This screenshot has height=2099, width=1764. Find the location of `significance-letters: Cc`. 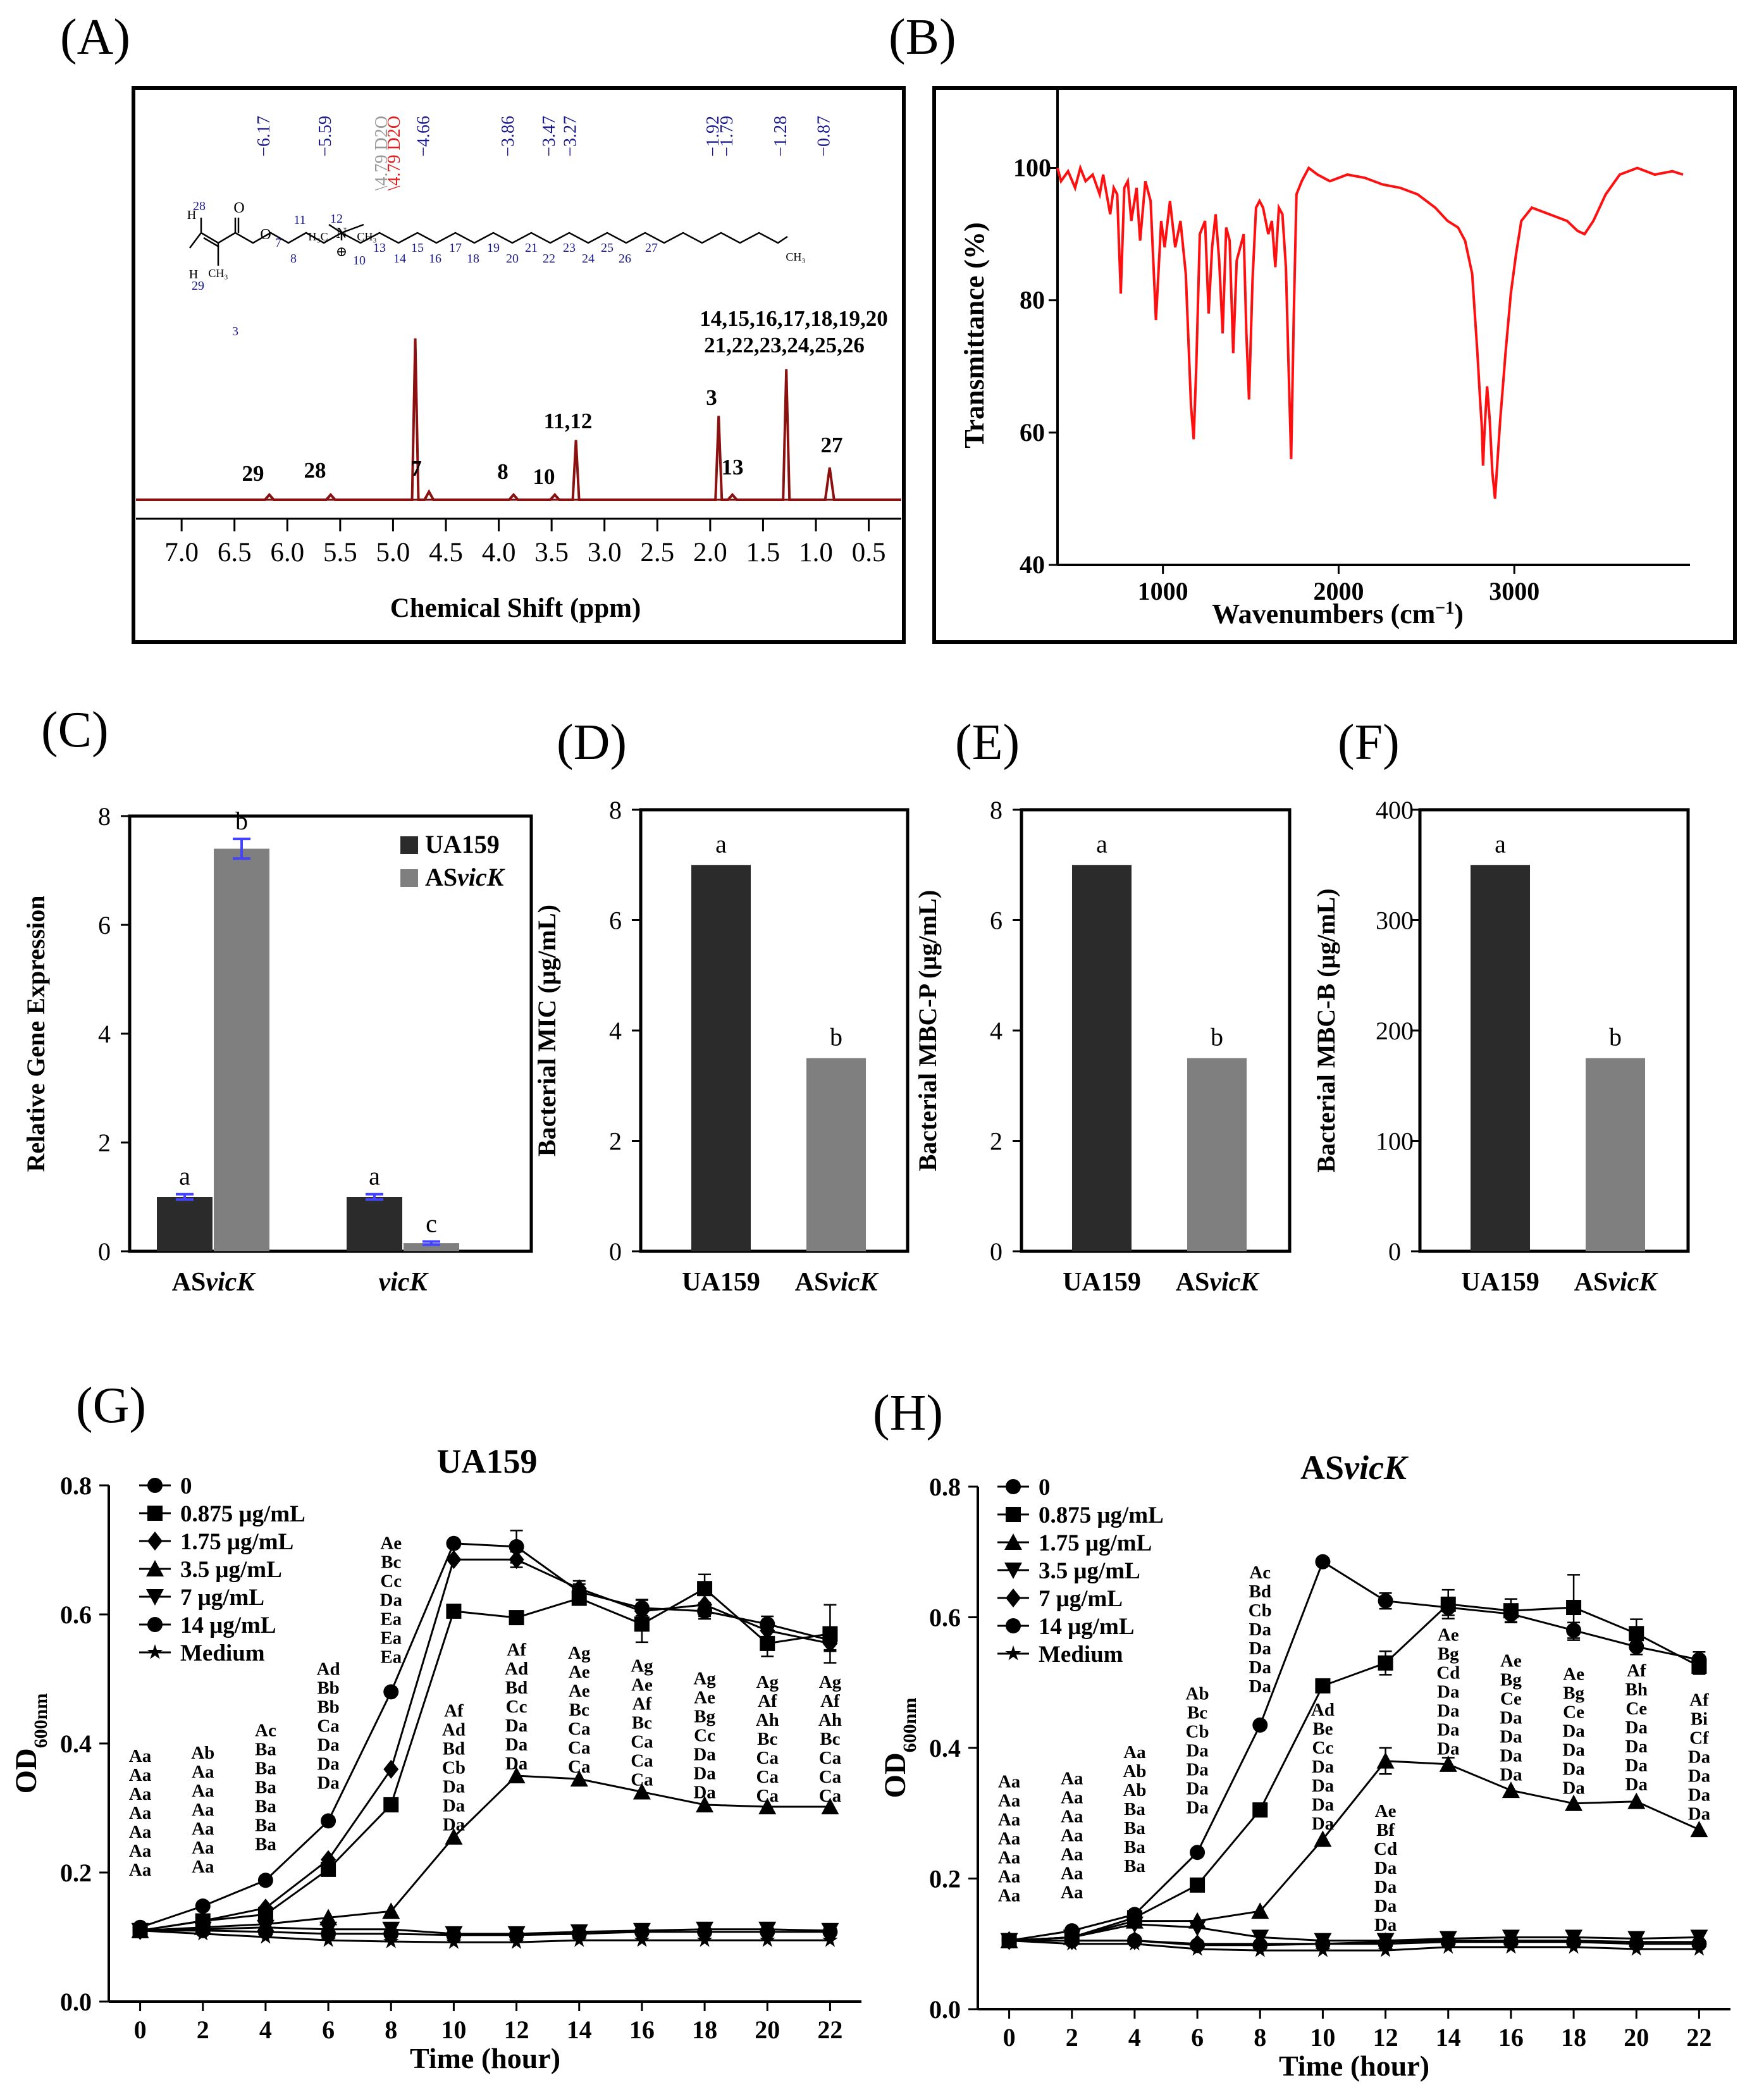

significance-letters: Cc is located at coordinates (516, 1707).